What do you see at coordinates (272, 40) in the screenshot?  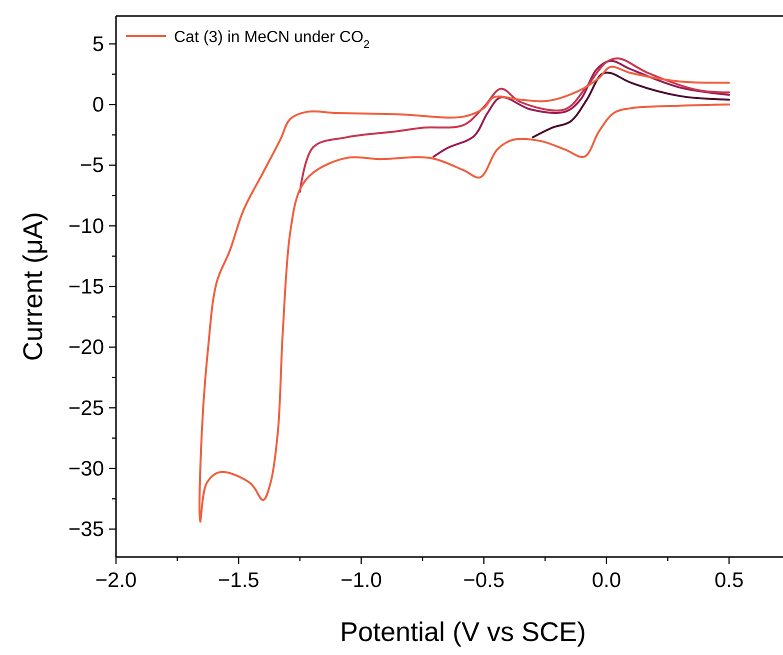 I see `legend-label: Cat (3) in MeCN under CO$_{2}$` at bounding box center [272, 40].